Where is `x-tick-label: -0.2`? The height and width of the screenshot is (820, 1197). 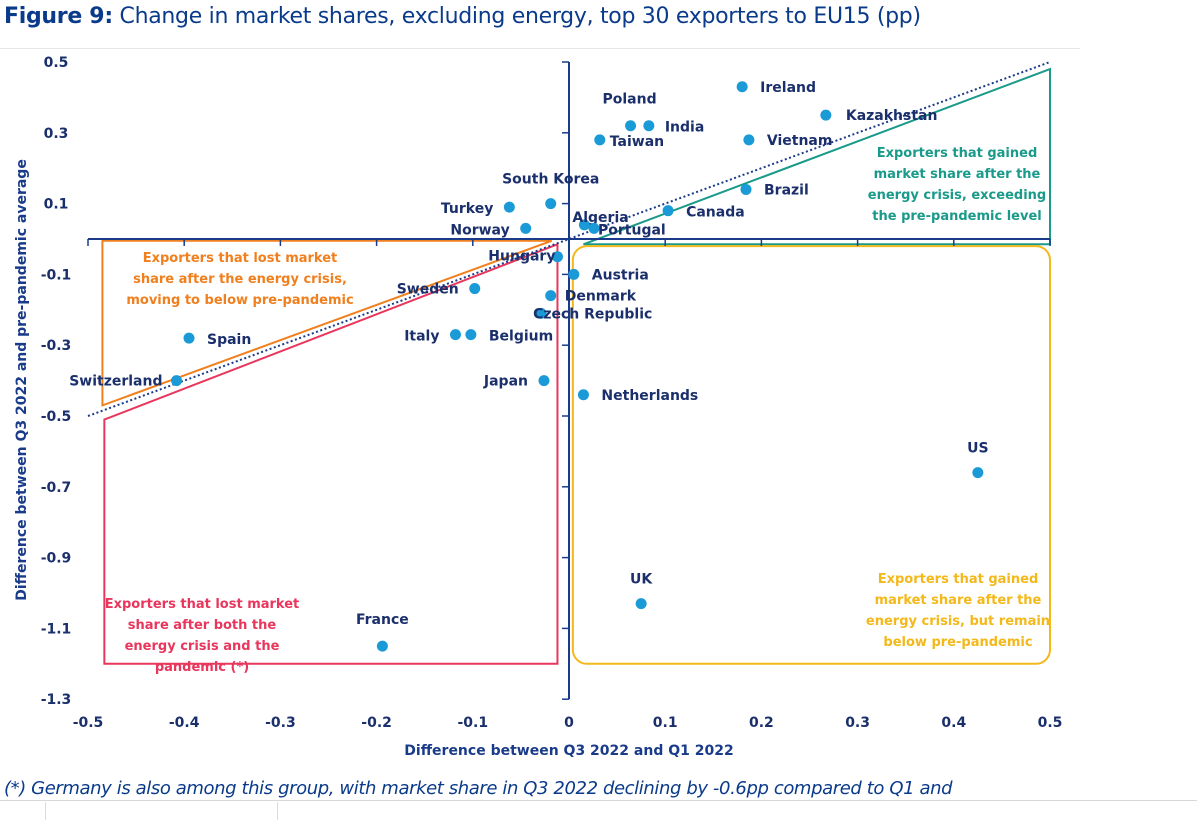 x-tick-label: -0.2 is located at coordinates (376, 723).